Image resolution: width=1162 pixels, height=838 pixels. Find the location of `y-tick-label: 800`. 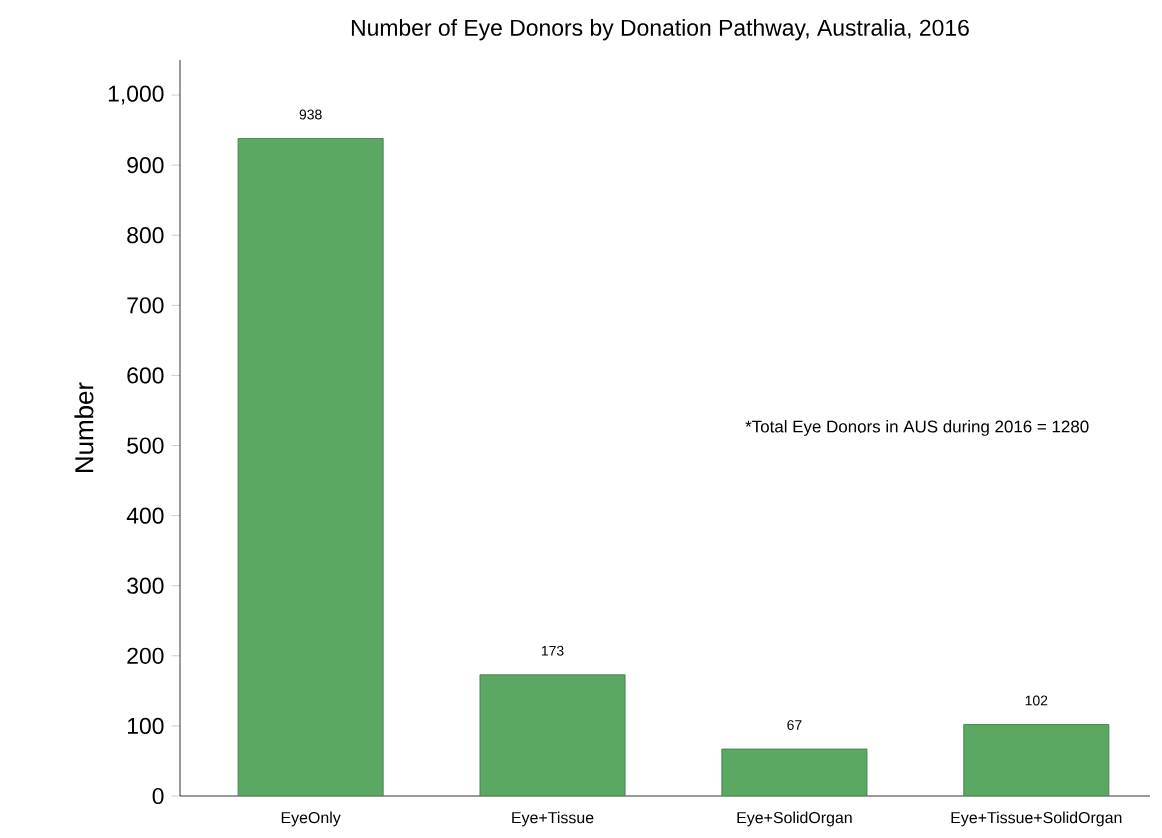

y-tick-label: 800 is located at coordinates (145, 235).